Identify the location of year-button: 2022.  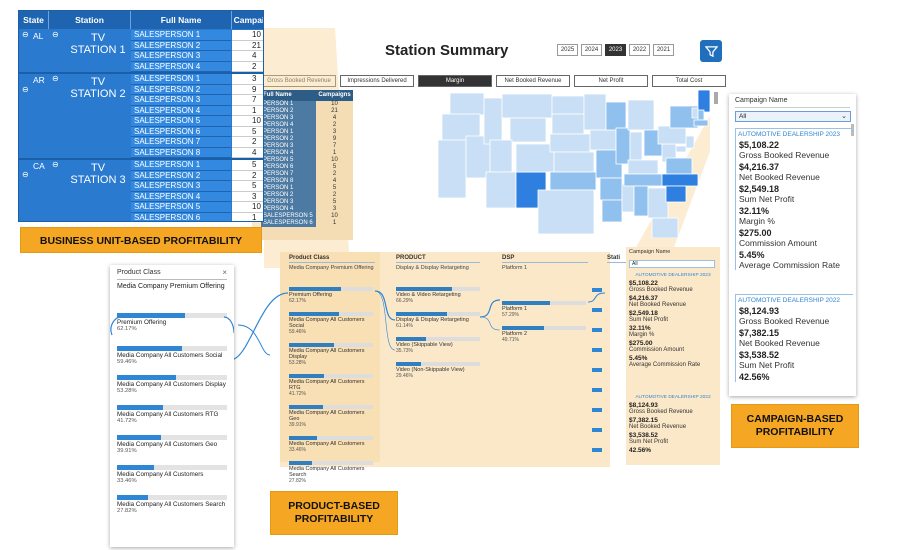
(639, 50).